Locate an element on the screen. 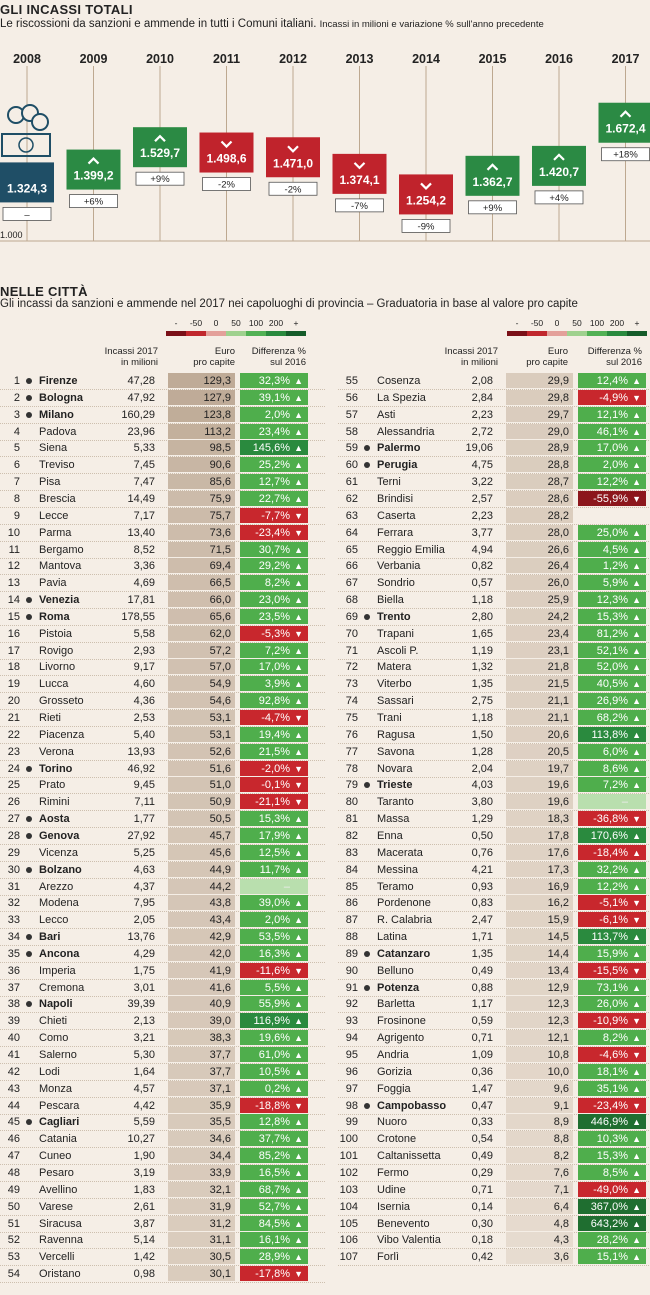 This screenshot has width=650, height=1295. table-row: 42 Lodi 1,64 37,7 10,5% ▲ is located at coordinates (162, 1072).